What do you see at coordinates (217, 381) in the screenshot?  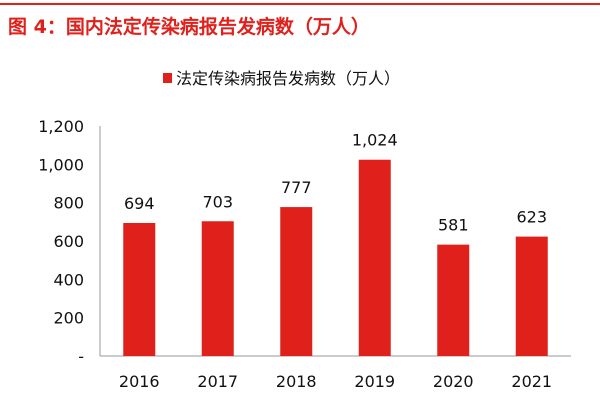 I see `x-tick-label: 2017` at bounding box center [217, 381].